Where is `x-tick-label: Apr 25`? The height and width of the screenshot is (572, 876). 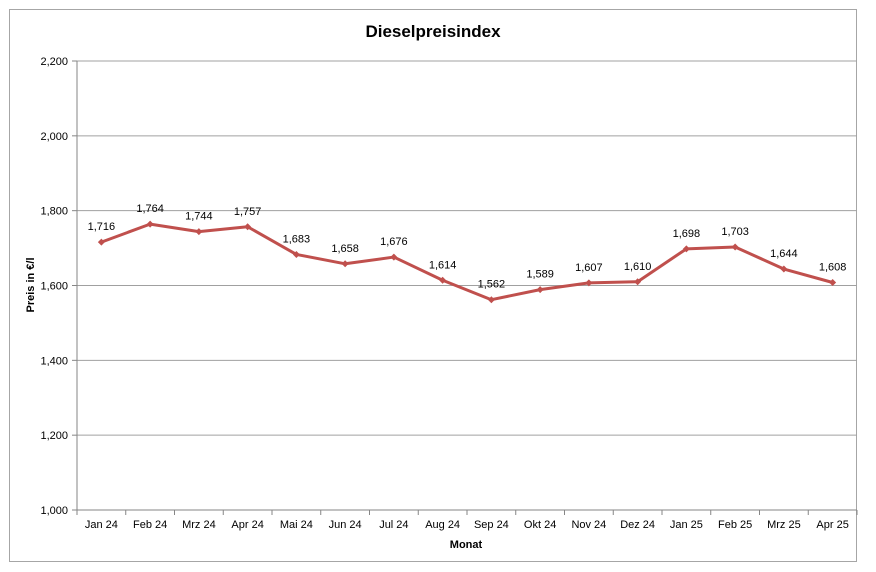
x-tick-label: Apr 25 is located at coordinates (832, 525).